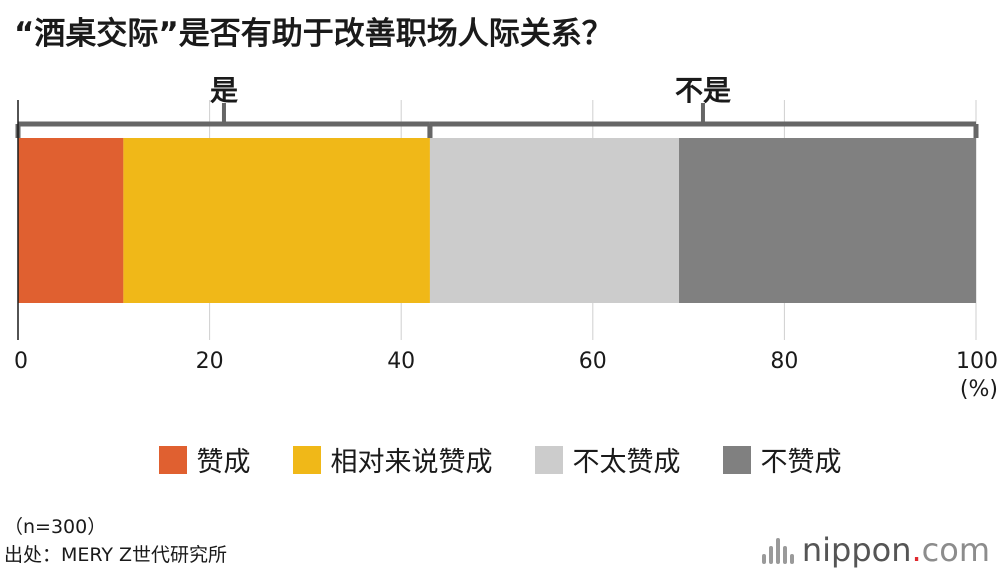 The height and width of the screenshot is (574, 1000). I want to click on legend-item-1: 相对来说赞成, so click(392, 459).